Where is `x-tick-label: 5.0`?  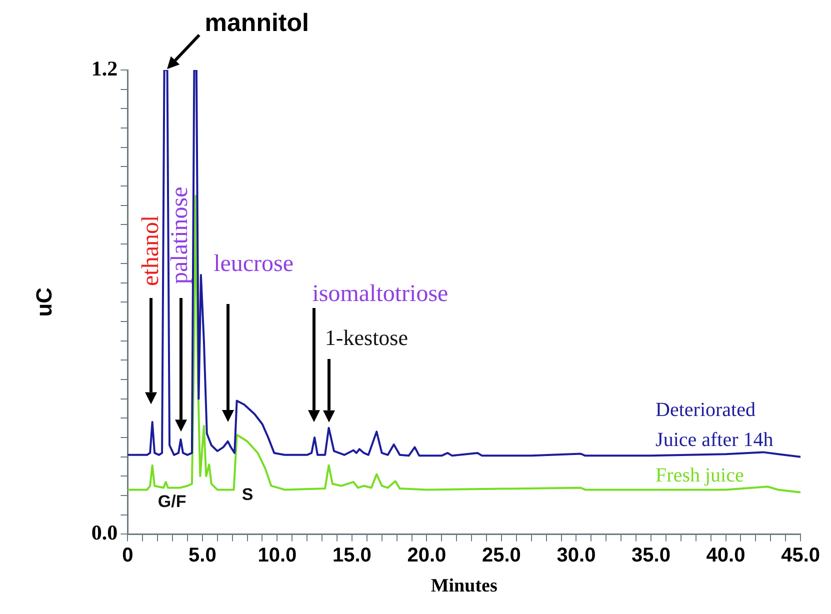 x-tick-label: 5.0 is located at coordinates (202, 555).